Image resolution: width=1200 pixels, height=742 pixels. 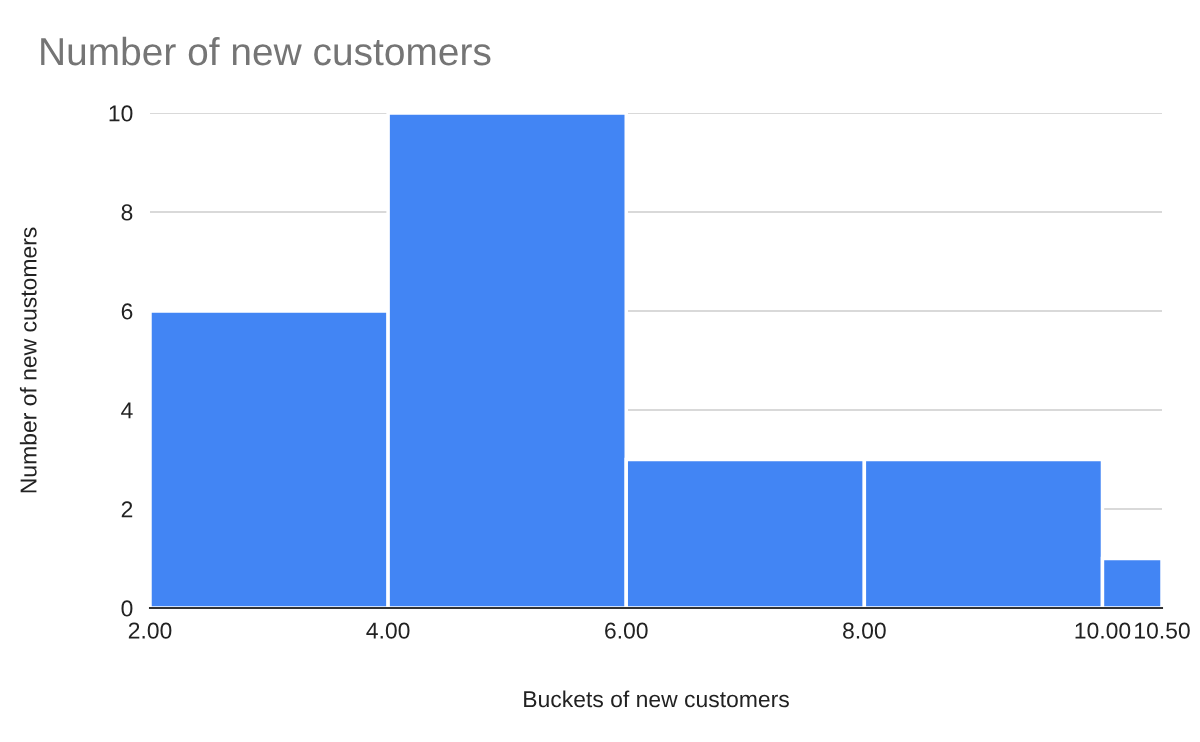 I want to click on x-tick-label: 10.50, so click(x=1162, y=630).